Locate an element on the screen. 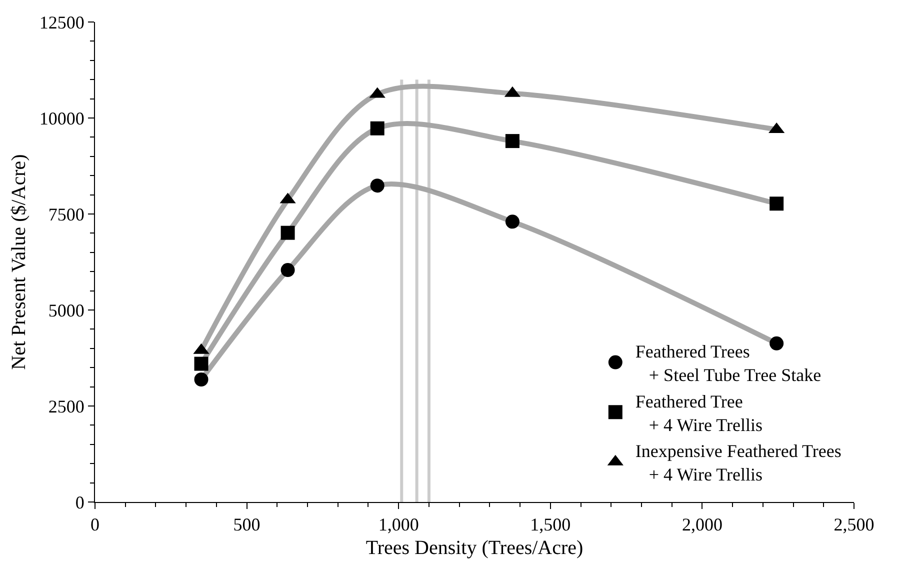 This screenshot has width=899, height=572. legend-label: Feathered Tree + 4 Wire Trellis is located at coordinates (699, 413).